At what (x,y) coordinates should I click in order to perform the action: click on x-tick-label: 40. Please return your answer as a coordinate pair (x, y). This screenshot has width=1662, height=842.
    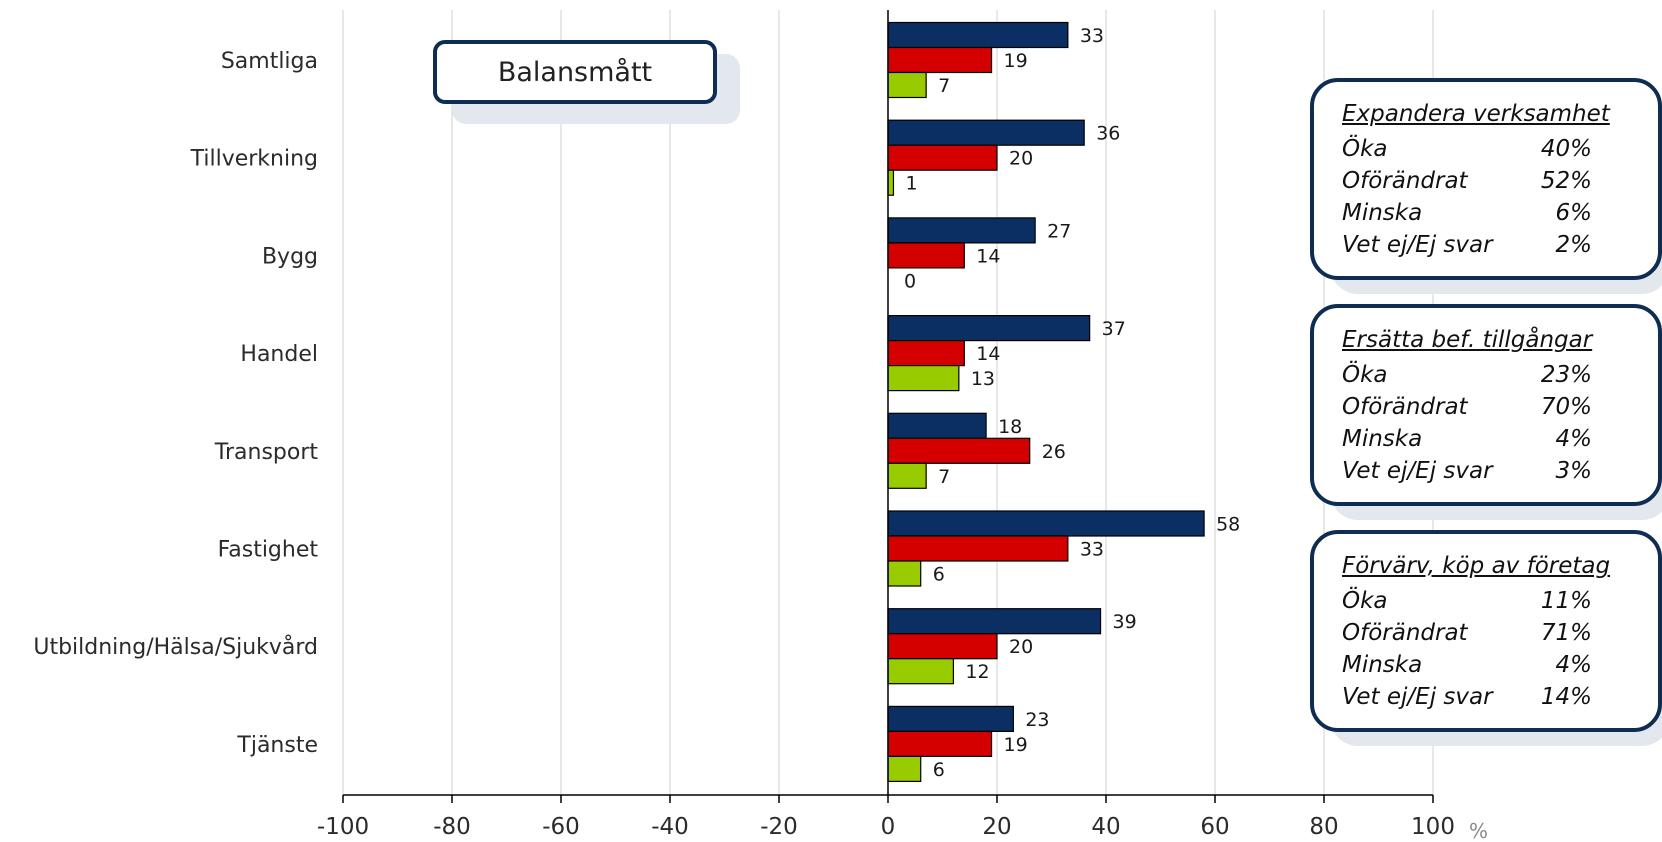
    Looking at the image, I should click on (1105, 827).